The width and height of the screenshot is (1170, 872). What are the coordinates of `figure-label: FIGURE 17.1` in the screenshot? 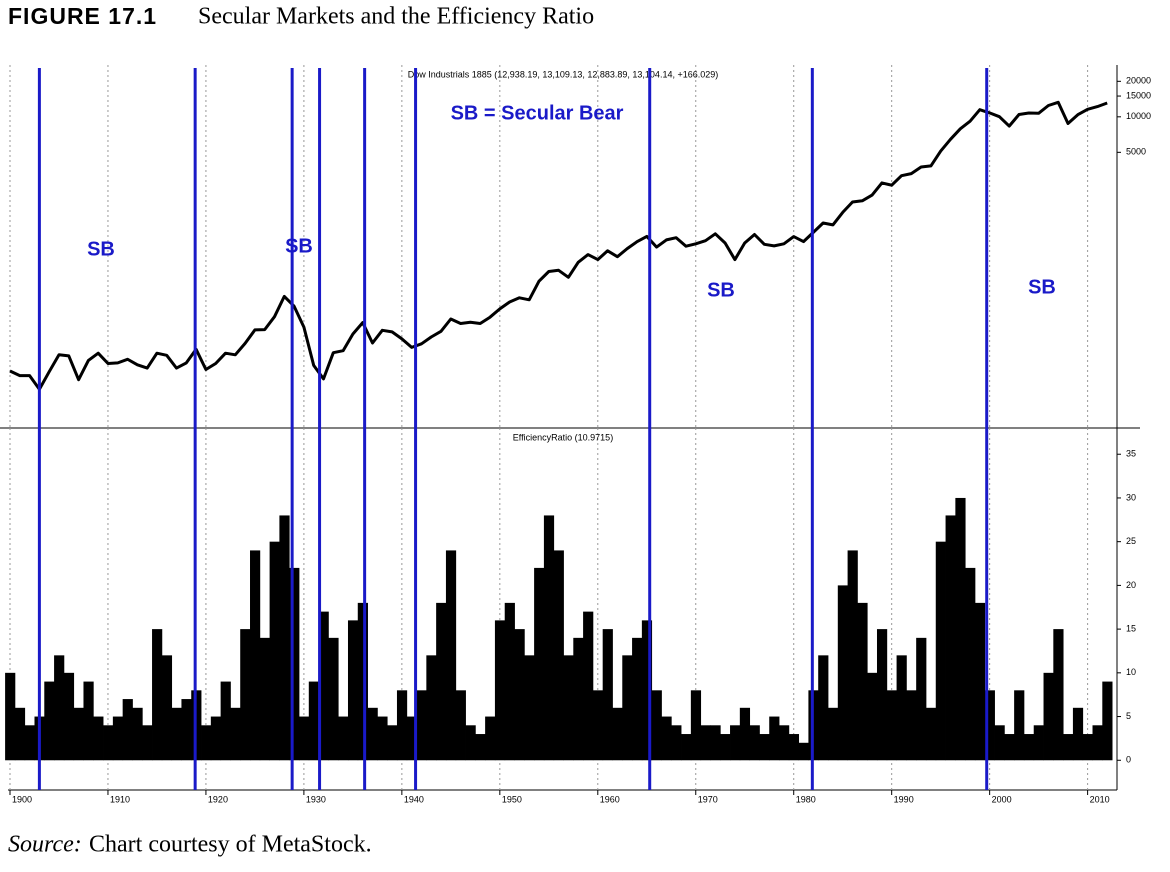 It's located at (82, 16).